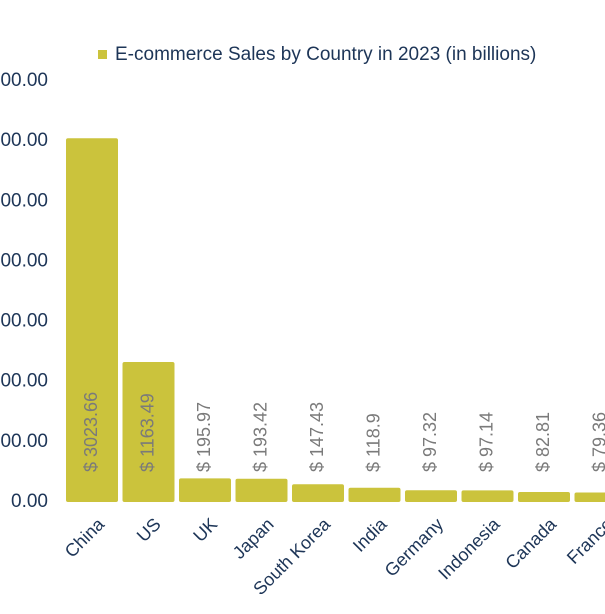  Describe the element at coordinates (530, 542) in the screenshot. I see `x-tick-label: Canada` at that location.